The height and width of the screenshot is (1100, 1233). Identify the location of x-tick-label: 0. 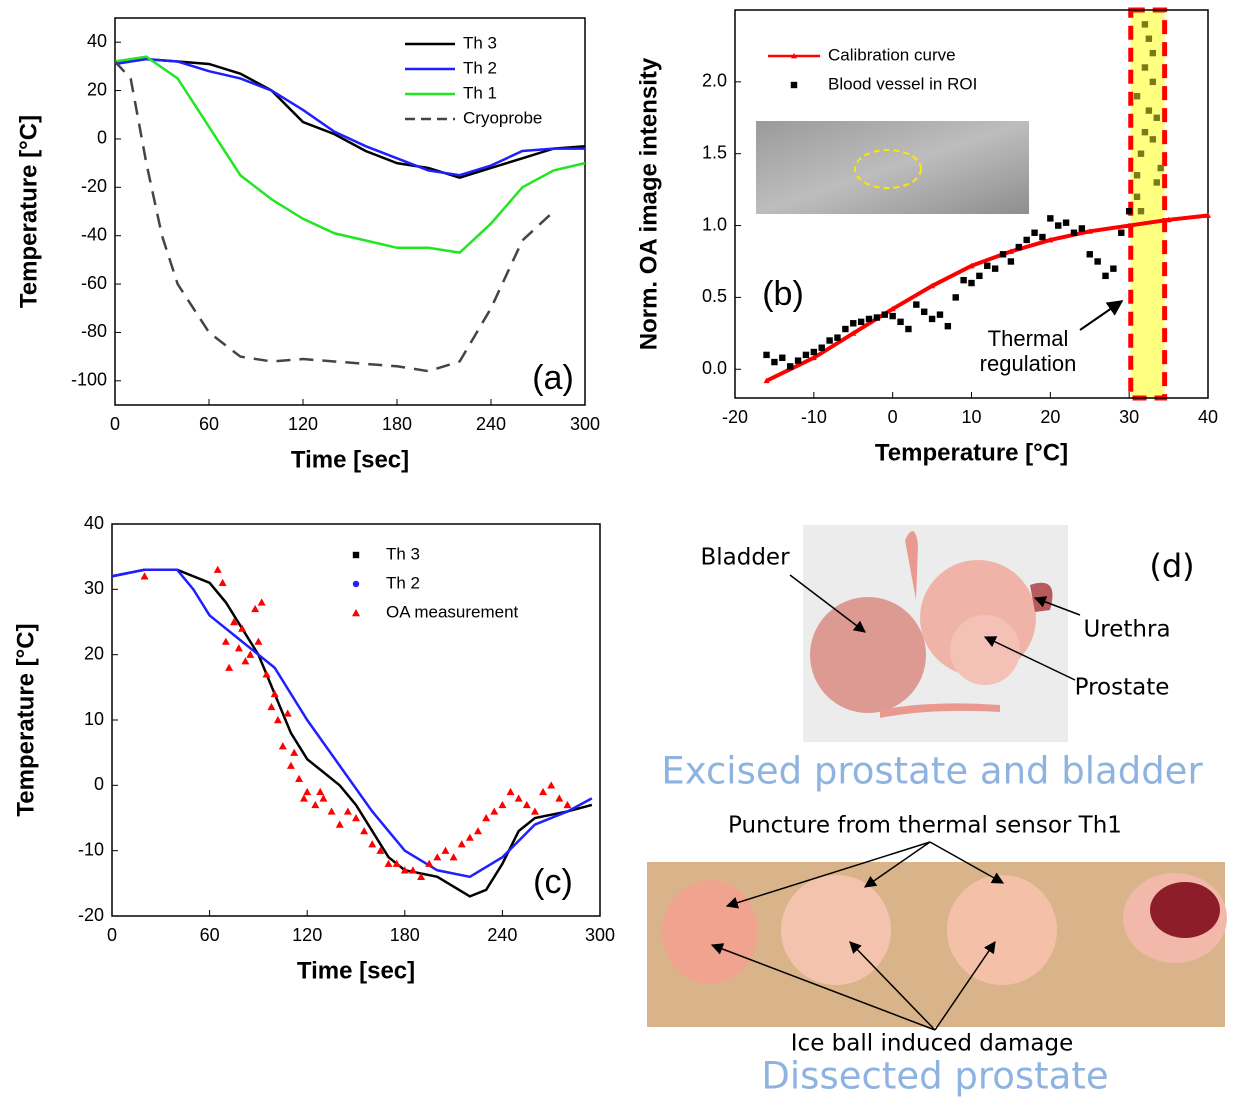
(893, 417).